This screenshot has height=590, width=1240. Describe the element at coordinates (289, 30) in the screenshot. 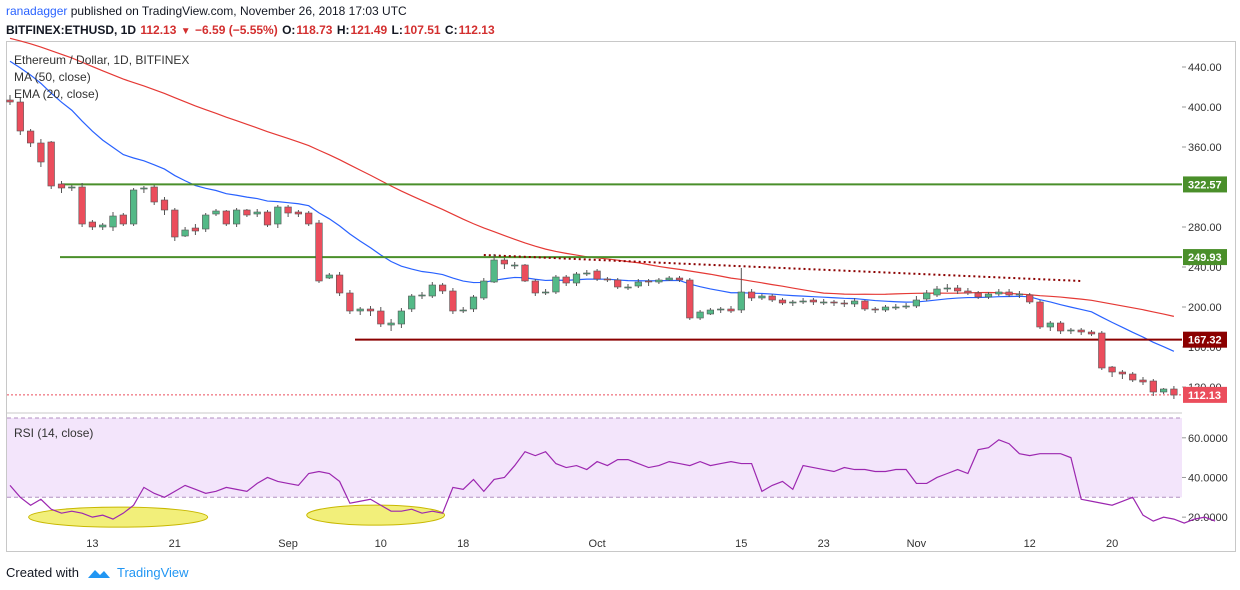

I see `open-label: O:` at that location.